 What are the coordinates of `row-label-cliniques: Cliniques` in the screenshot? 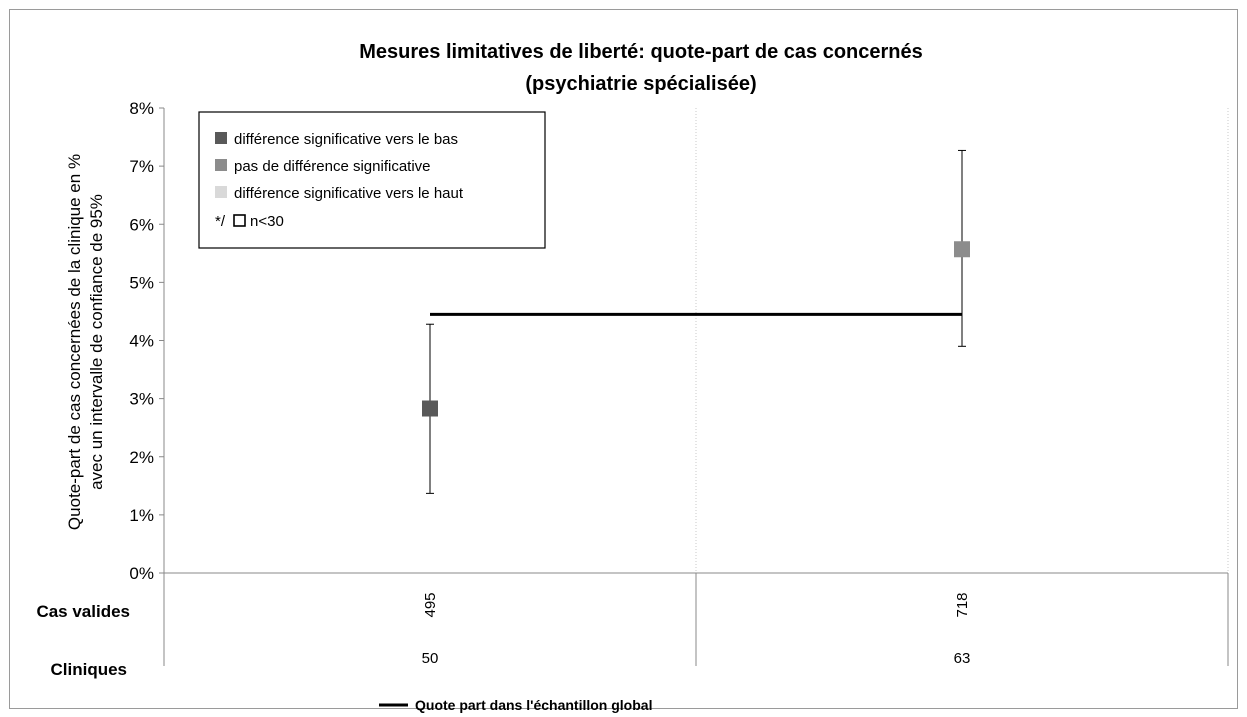 It's located at (88, 669).